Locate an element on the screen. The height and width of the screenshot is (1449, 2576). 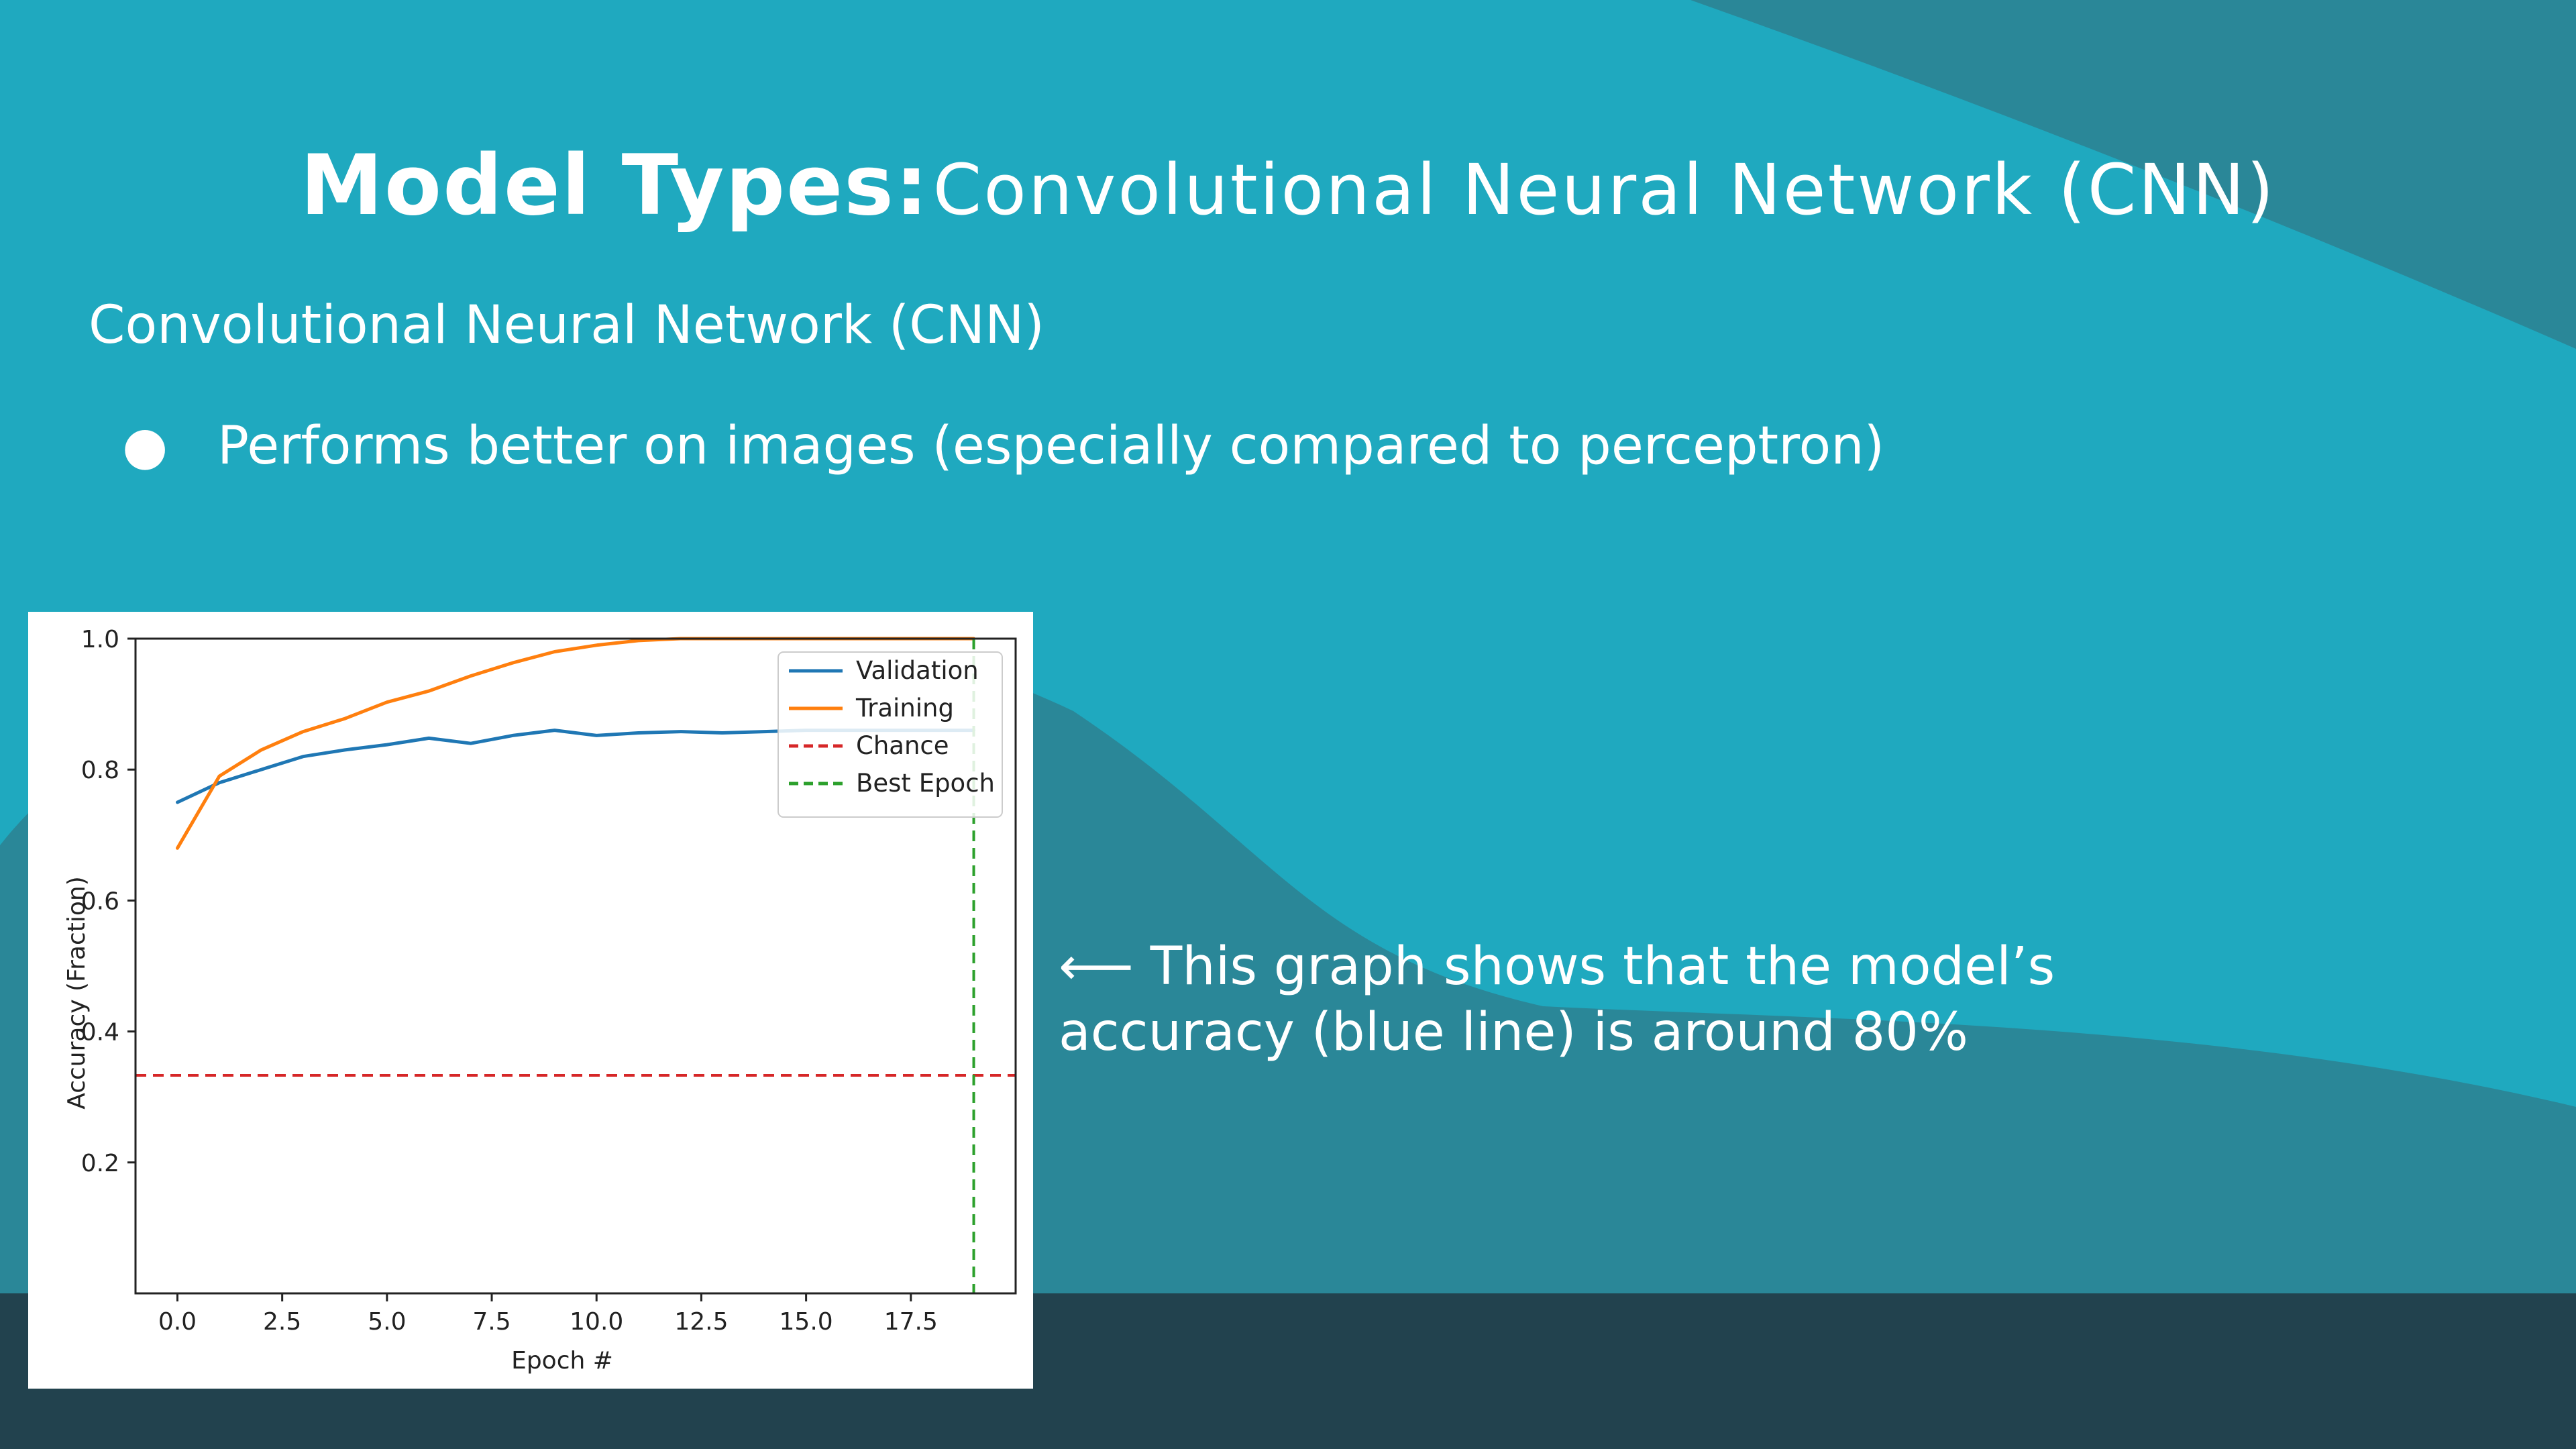
y-tick-label: 0.6 is located at coordinates (100, 901).